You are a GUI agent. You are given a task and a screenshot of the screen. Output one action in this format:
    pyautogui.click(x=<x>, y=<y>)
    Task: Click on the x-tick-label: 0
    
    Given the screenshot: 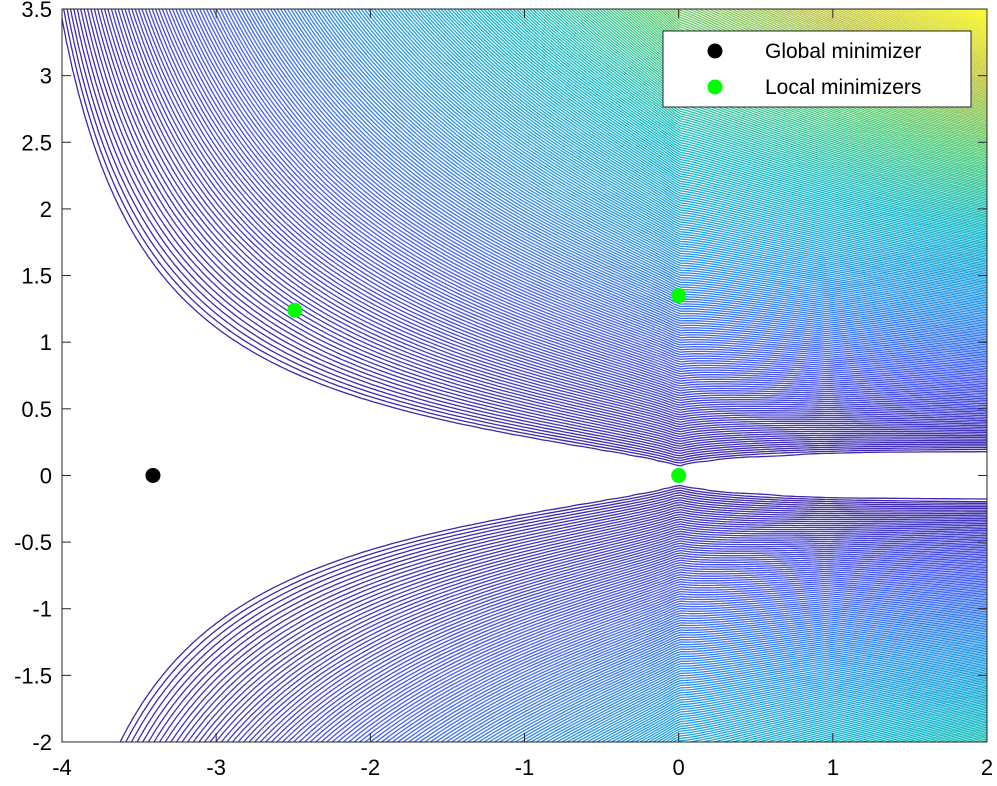 What is the action you would take?
    pyautogui.click(x=679, y=767)
    